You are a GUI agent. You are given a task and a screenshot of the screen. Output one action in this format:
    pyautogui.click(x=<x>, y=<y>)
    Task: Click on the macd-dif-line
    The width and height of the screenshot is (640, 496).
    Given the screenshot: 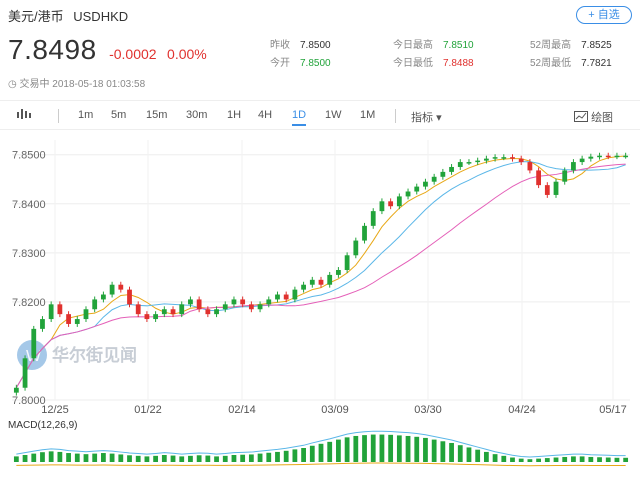 What is the action you would take?
    pyautogui.click(x=321, y=444)
    